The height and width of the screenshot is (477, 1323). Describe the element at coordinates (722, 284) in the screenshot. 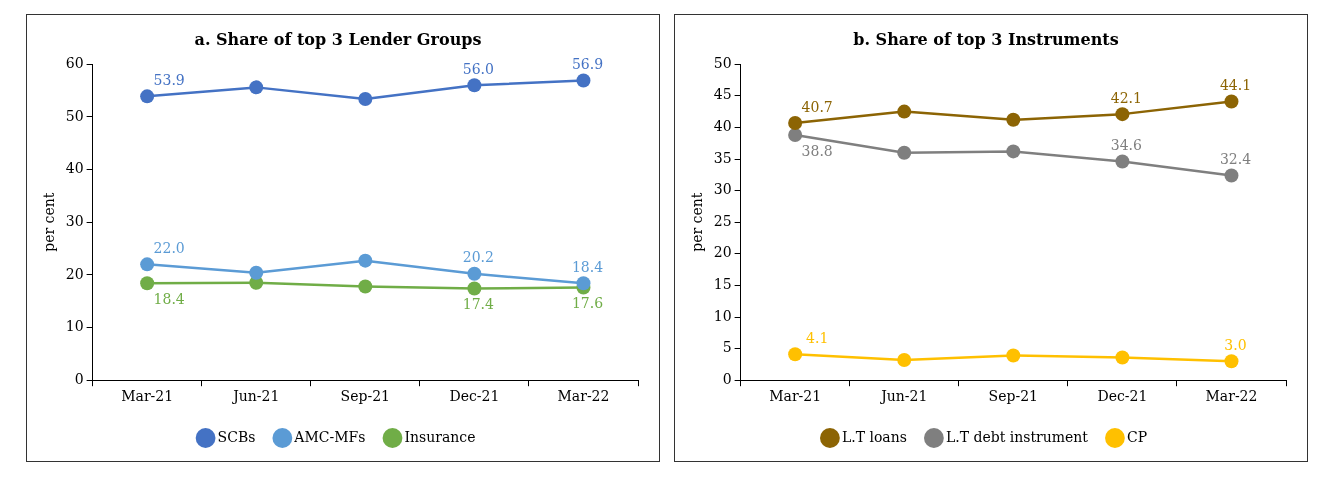

I see `y-tick-label: 15` at that location.